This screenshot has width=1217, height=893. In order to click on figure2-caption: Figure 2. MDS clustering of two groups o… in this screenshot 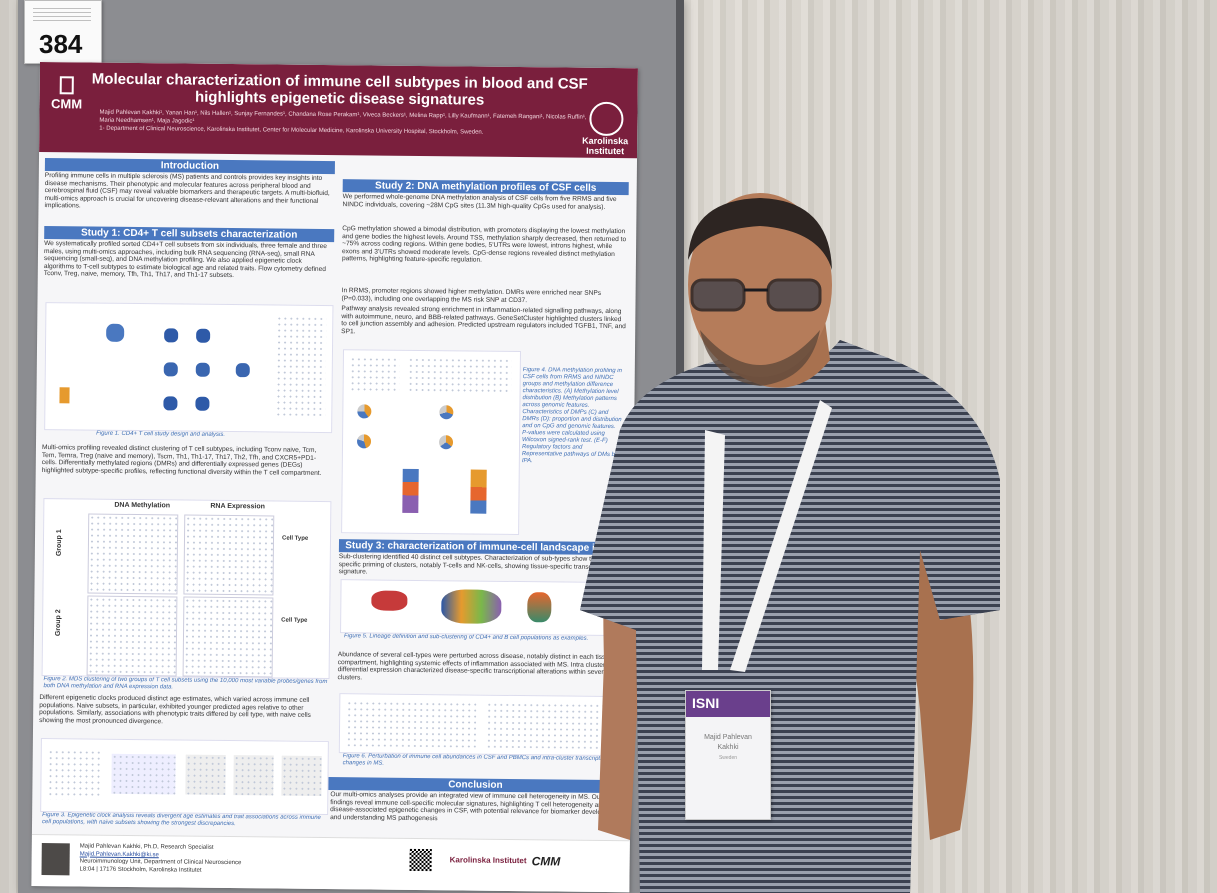, I will do `click(185, 683)`.